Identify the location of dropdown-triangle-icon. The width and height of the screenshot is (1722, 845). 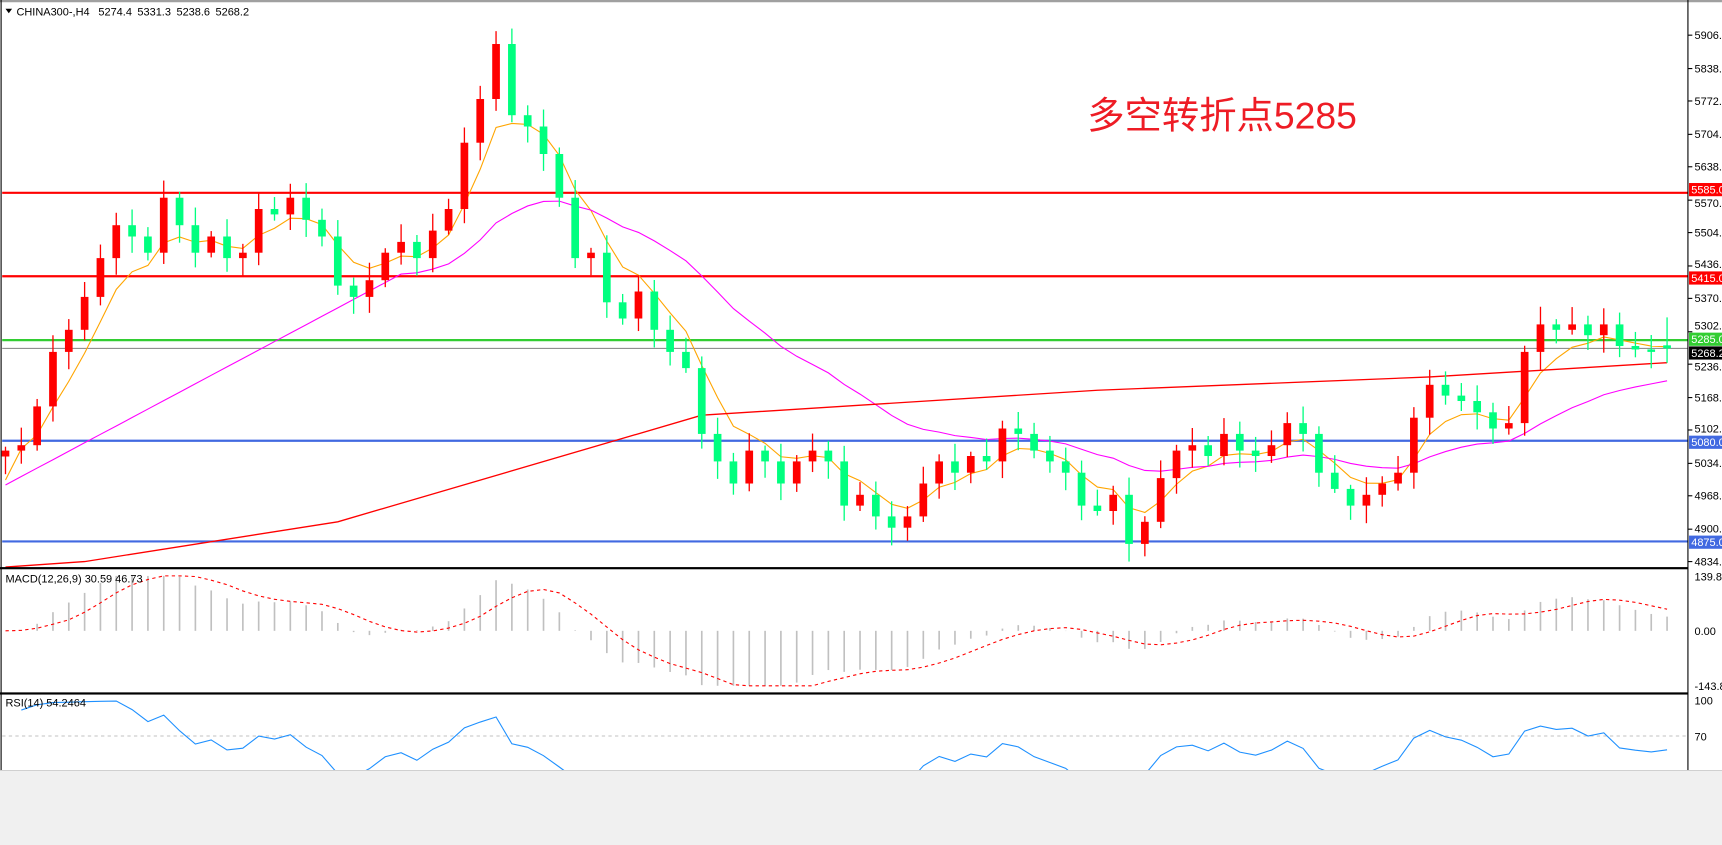
(9, 11).